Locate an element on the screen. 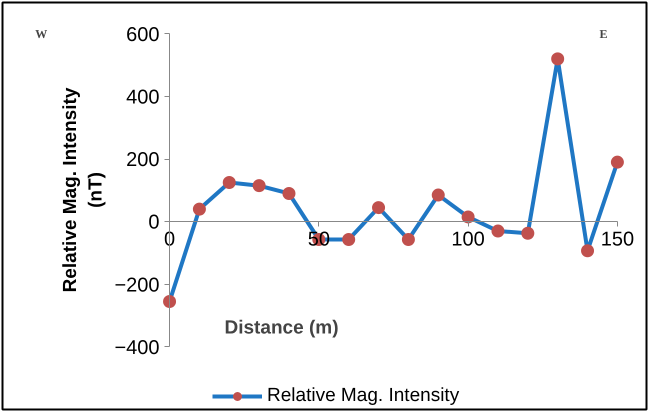  y-tick-label: 200 is located at coordinates (143, 160).